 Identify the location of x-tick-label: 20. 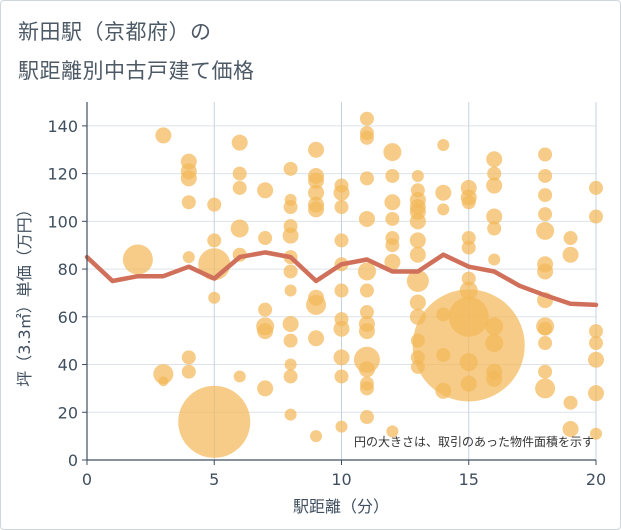
(596, 479).